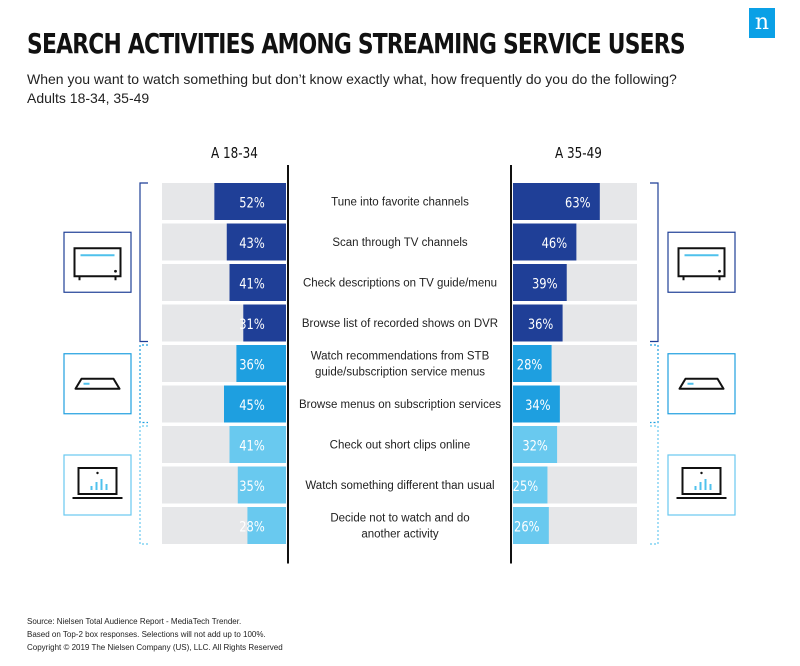 This screenshot has height=666, width=800. What do you see at coordinates (400, 357) in the screenshot?
I see `category-label: Watch recommendations from STB` at bounding box center [400, 357].